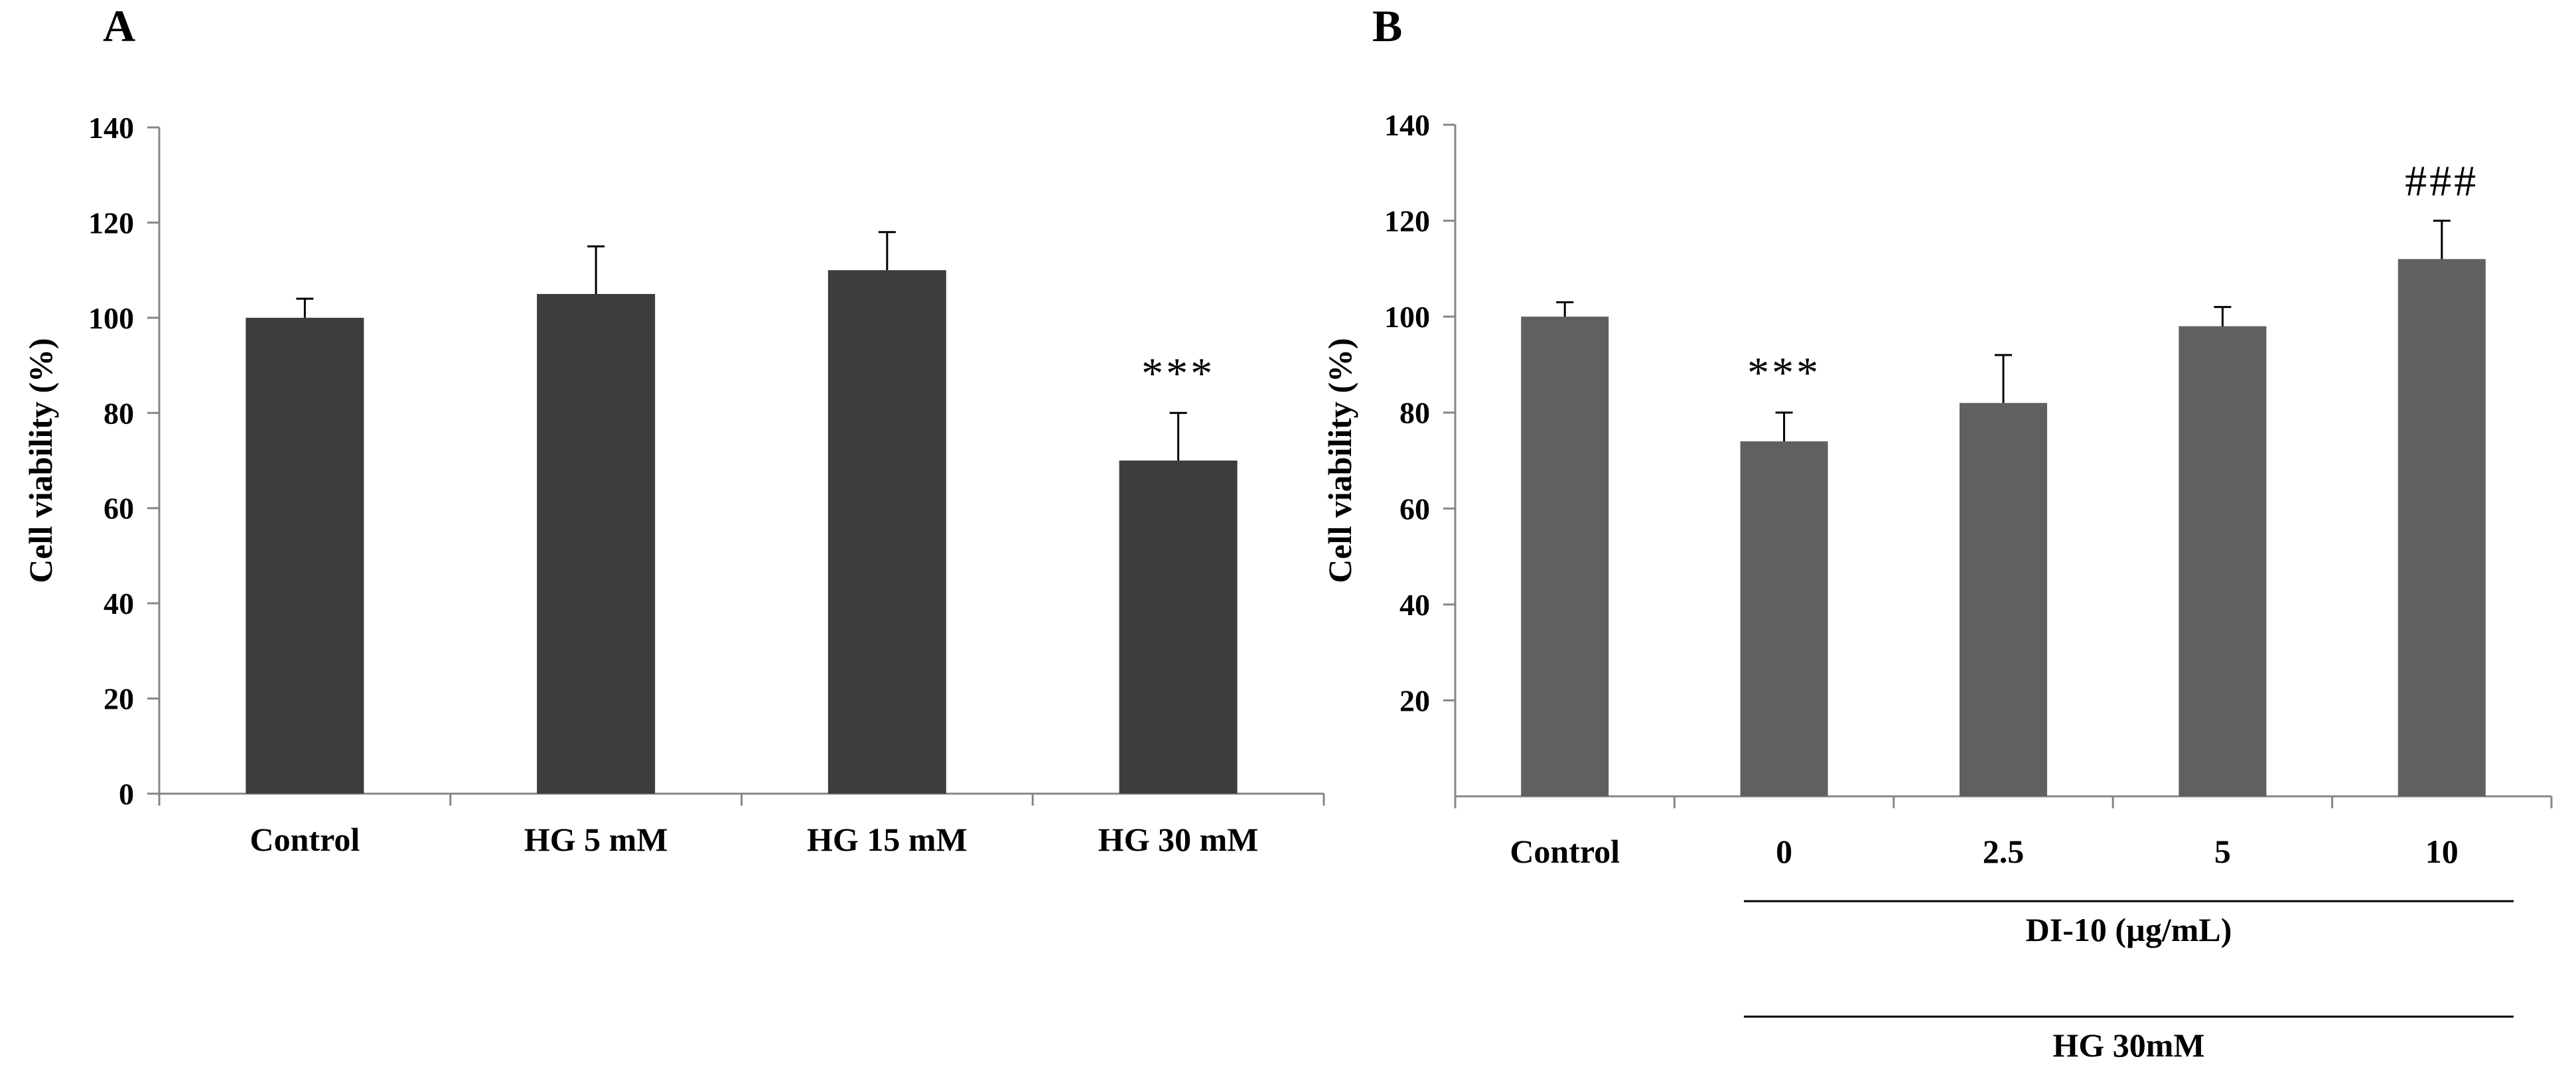 The height and width of the screenshot is (1083, 2576). Describe the element at coordinates (2222, 851) in the screenshot. I see `x-category-label: 5` at that location.